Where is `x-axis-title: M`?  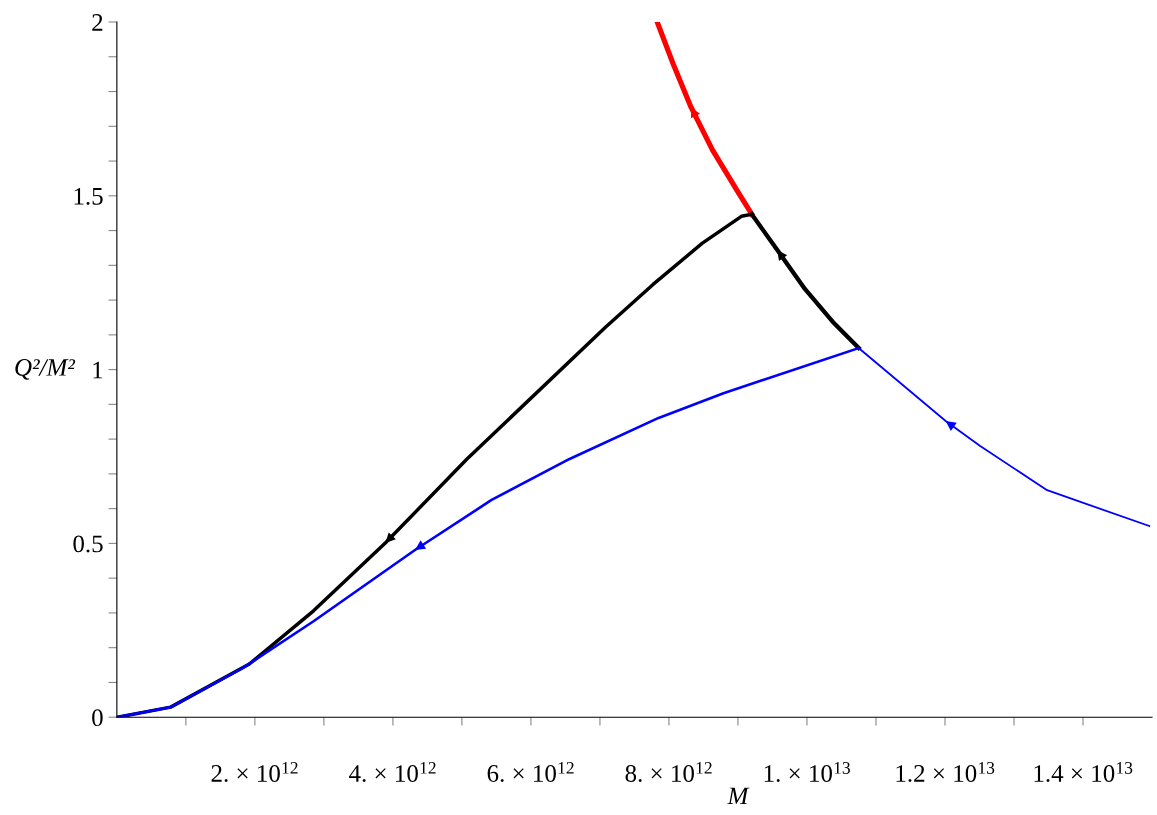
x-axis-title: M is located at coordinates (738, 796).